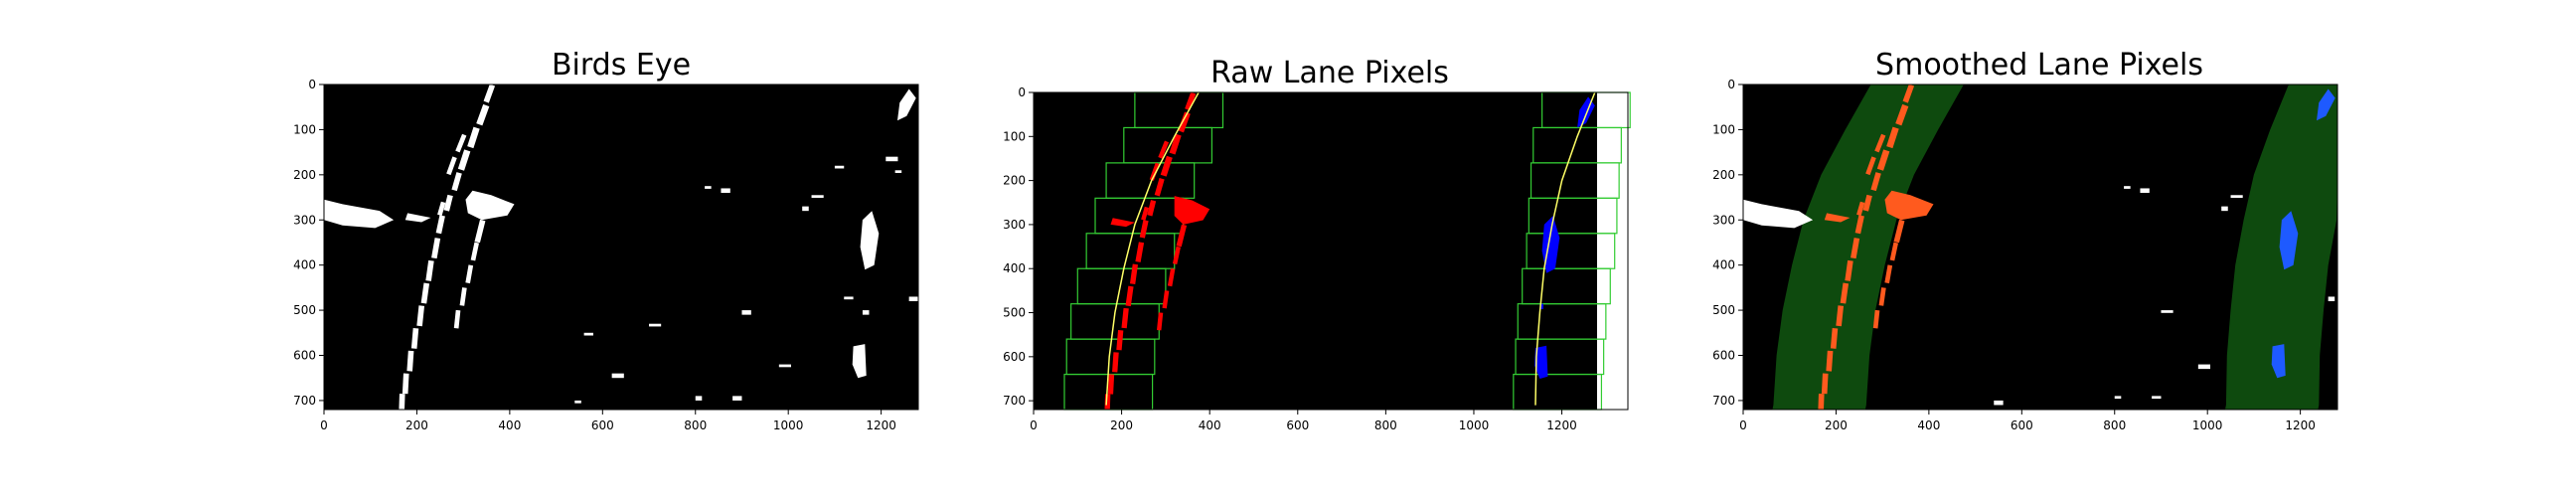 Image resolution: width=2576 pixels, height=501 pixels. I want to click on y-tick-label: 300, so click(1014, 225).